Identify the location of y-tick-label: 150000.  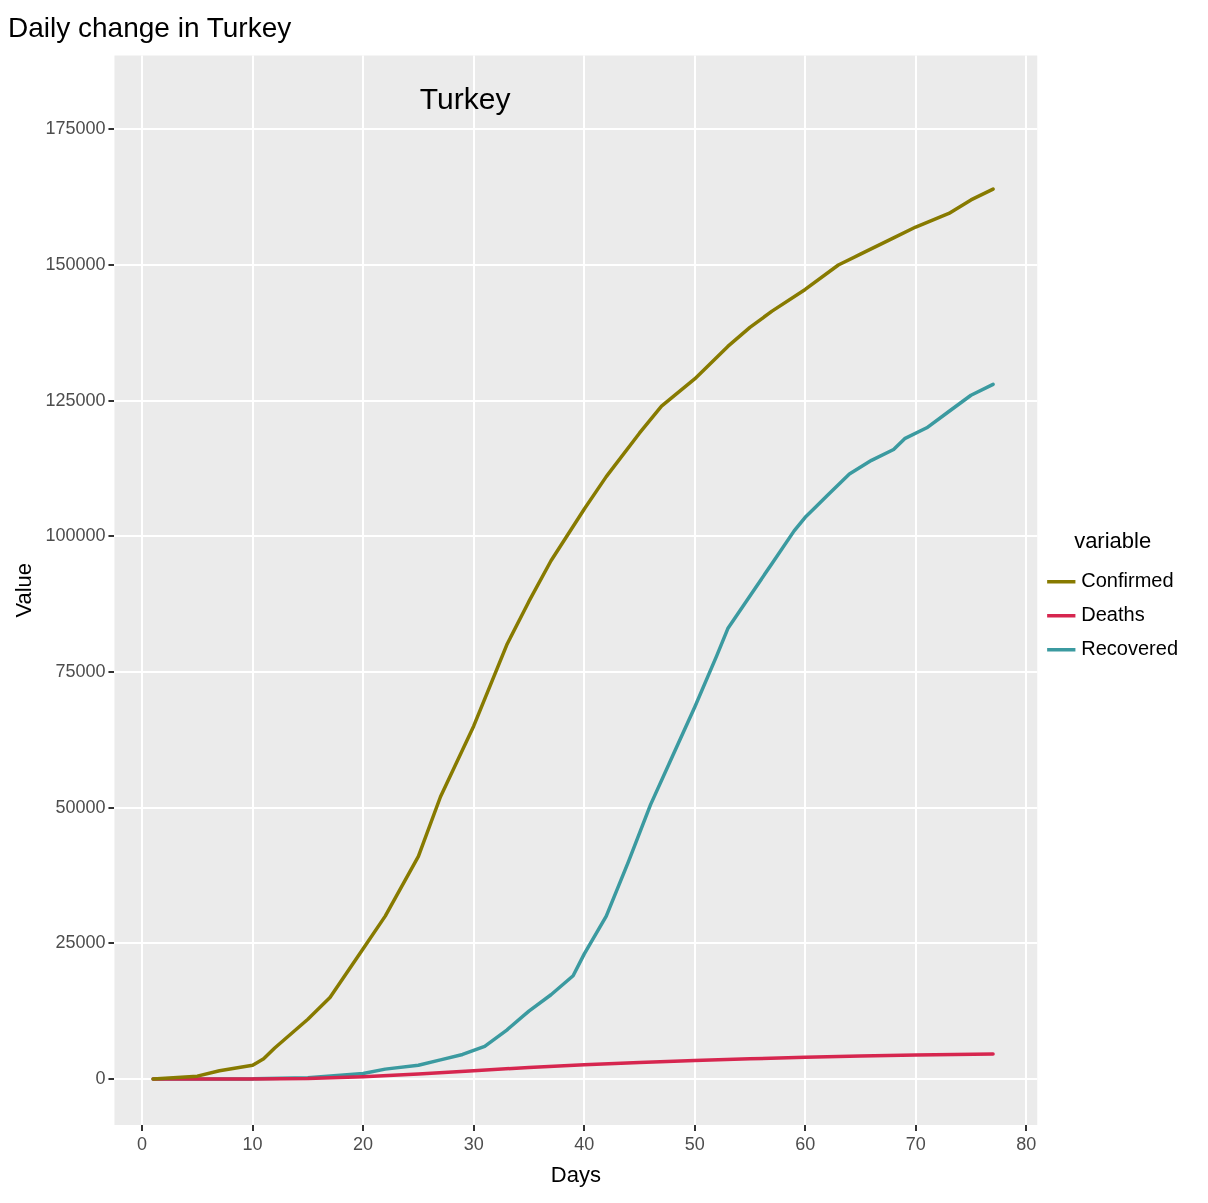
(75, 264).